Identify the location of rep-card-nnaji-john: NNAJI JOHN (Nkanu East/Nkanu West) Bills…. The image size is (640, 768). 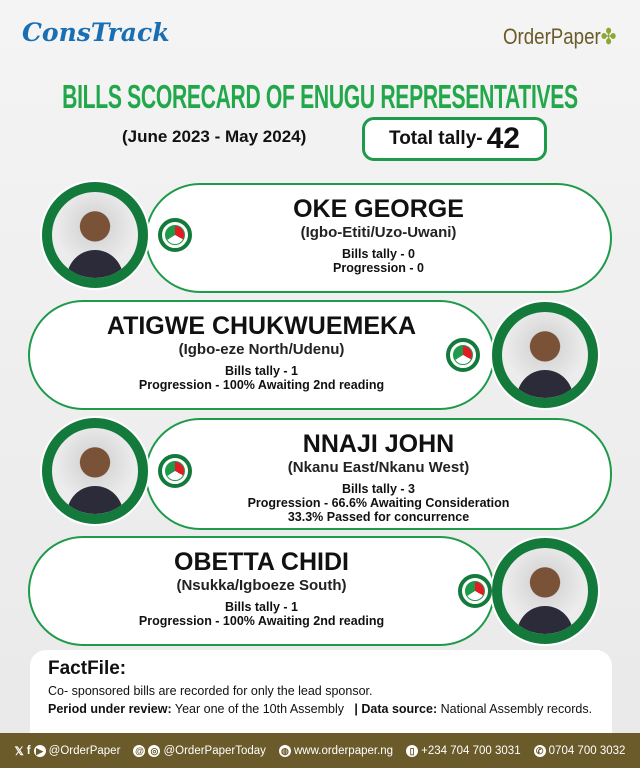
(378, 474).